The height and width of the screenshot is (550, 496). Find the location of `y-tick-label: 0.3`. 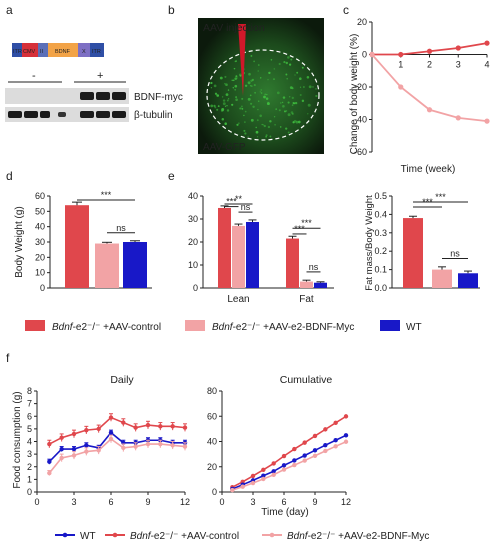

y-tick-label: 0.3 is located at coordinates (380, 233).